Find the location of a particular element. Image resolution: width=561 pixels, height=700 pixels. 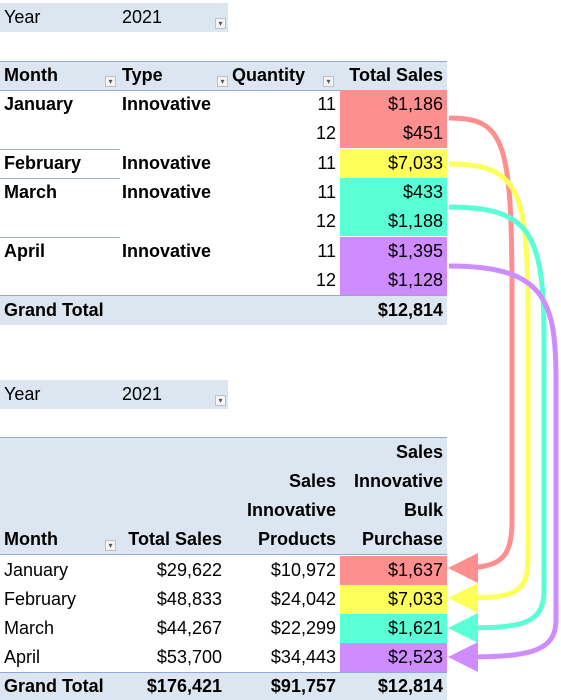

pivot1-grand-total-label: Grand Total is located at coordinates (54, 310).